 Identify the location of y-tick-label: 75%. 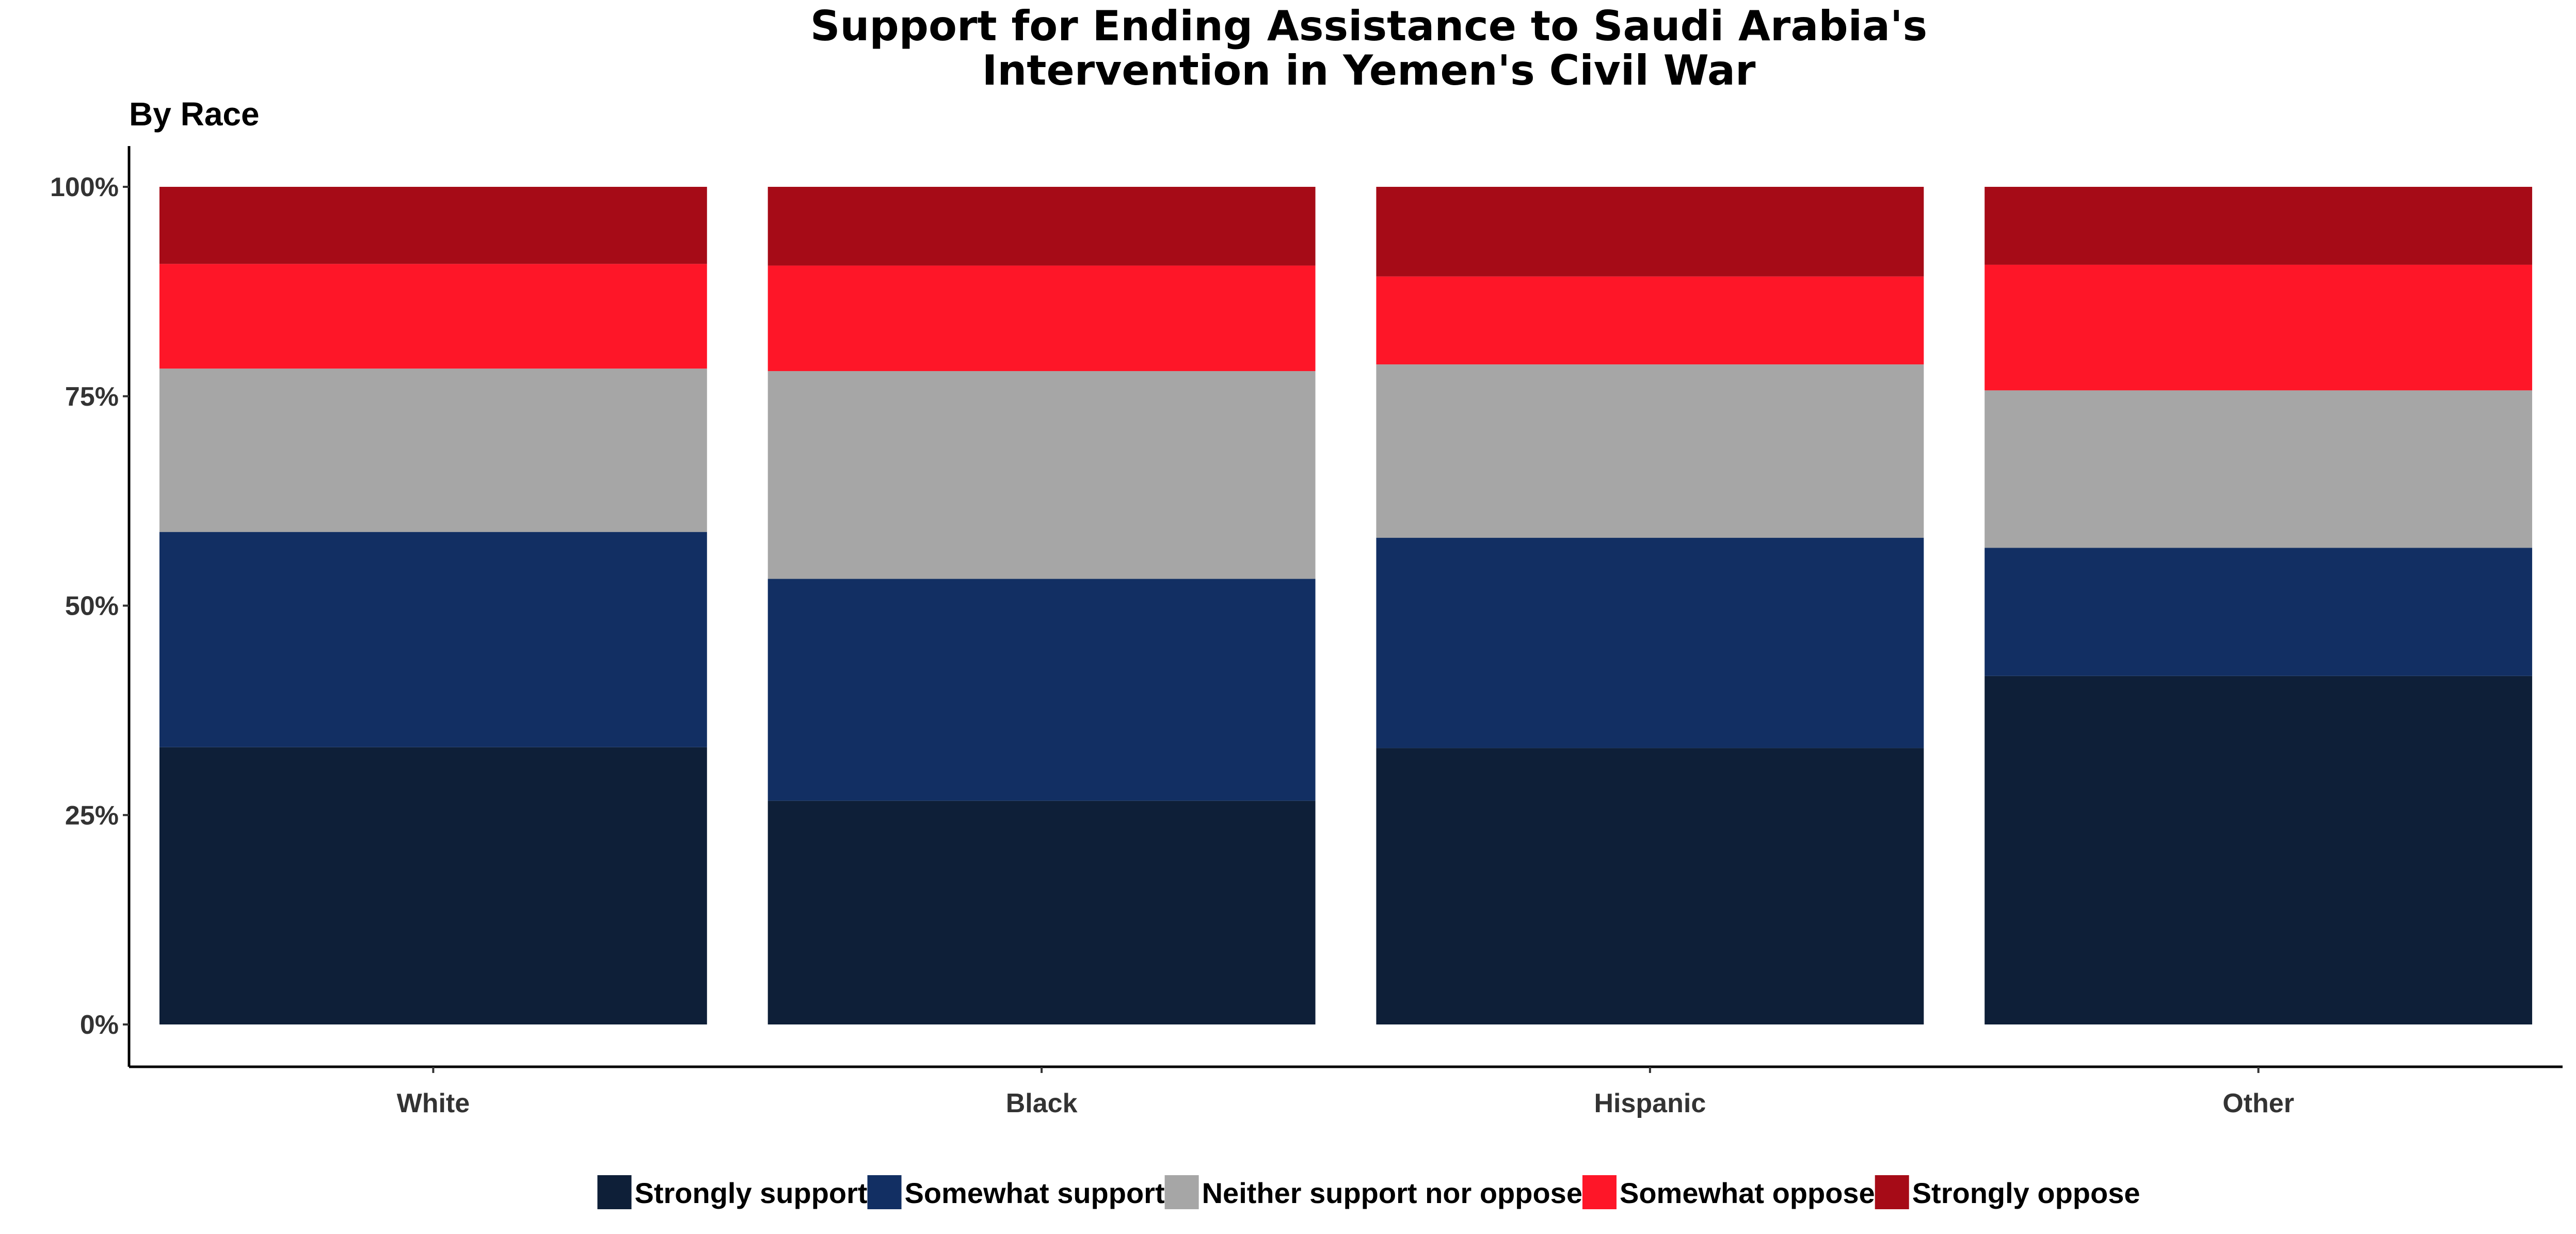
(92, 397).